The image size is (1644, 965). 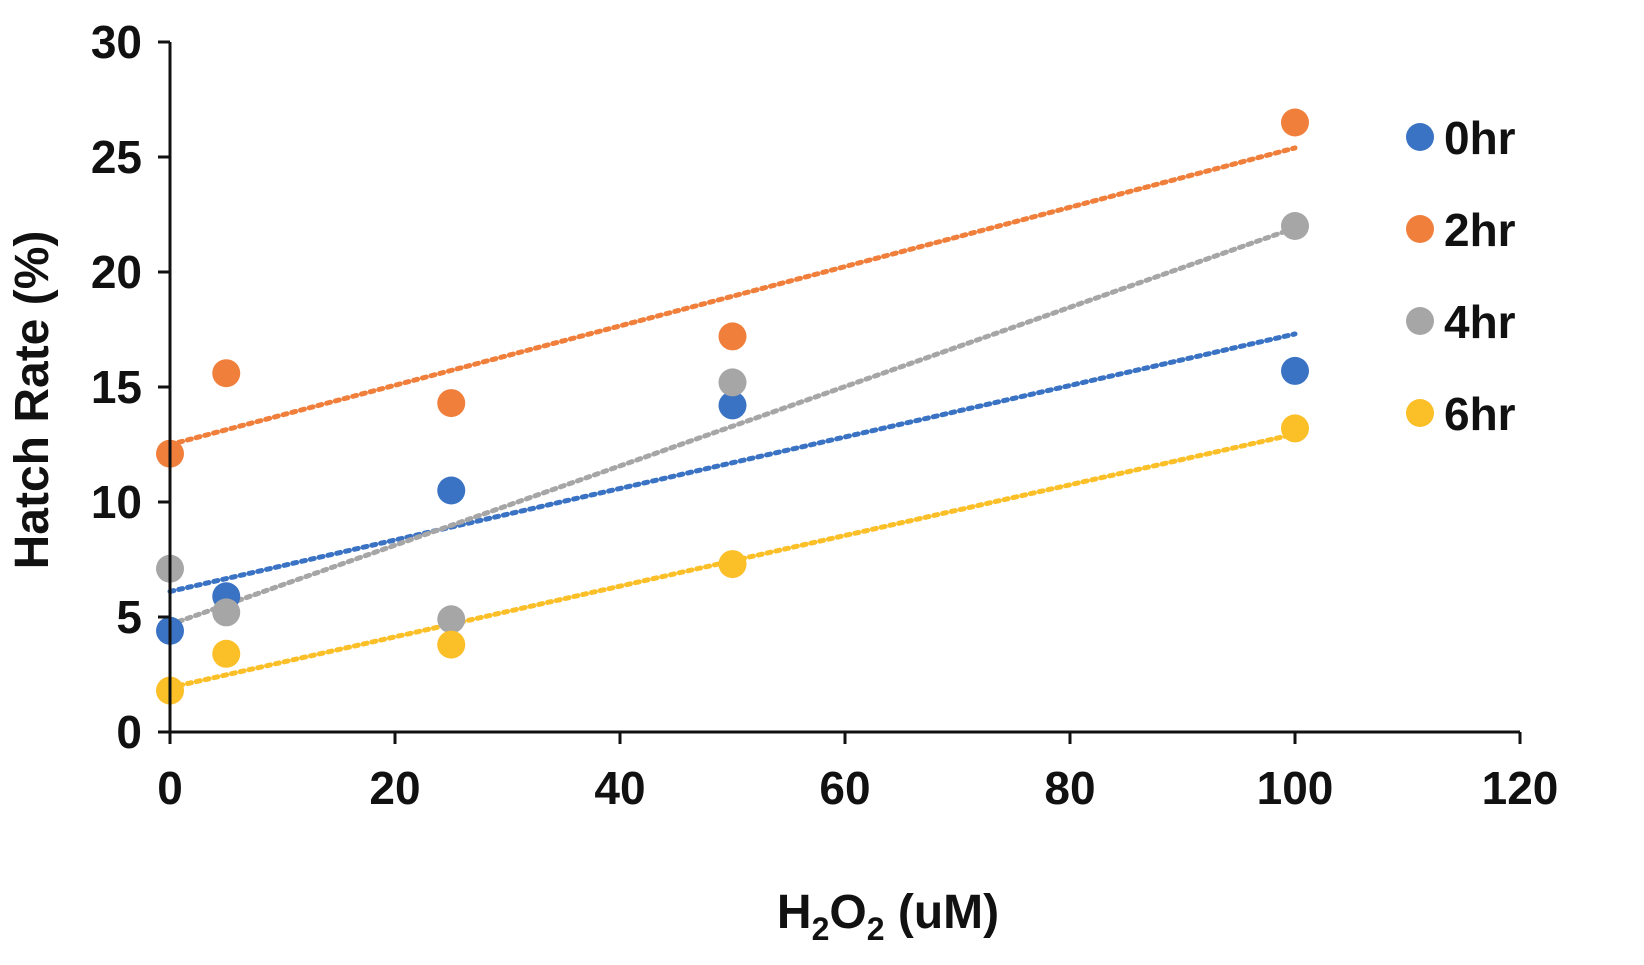 What do you see at coordinates (1420, 413) in the screenshot?
I see `legend-marker-6hr` at bounding box center [1420, 413].